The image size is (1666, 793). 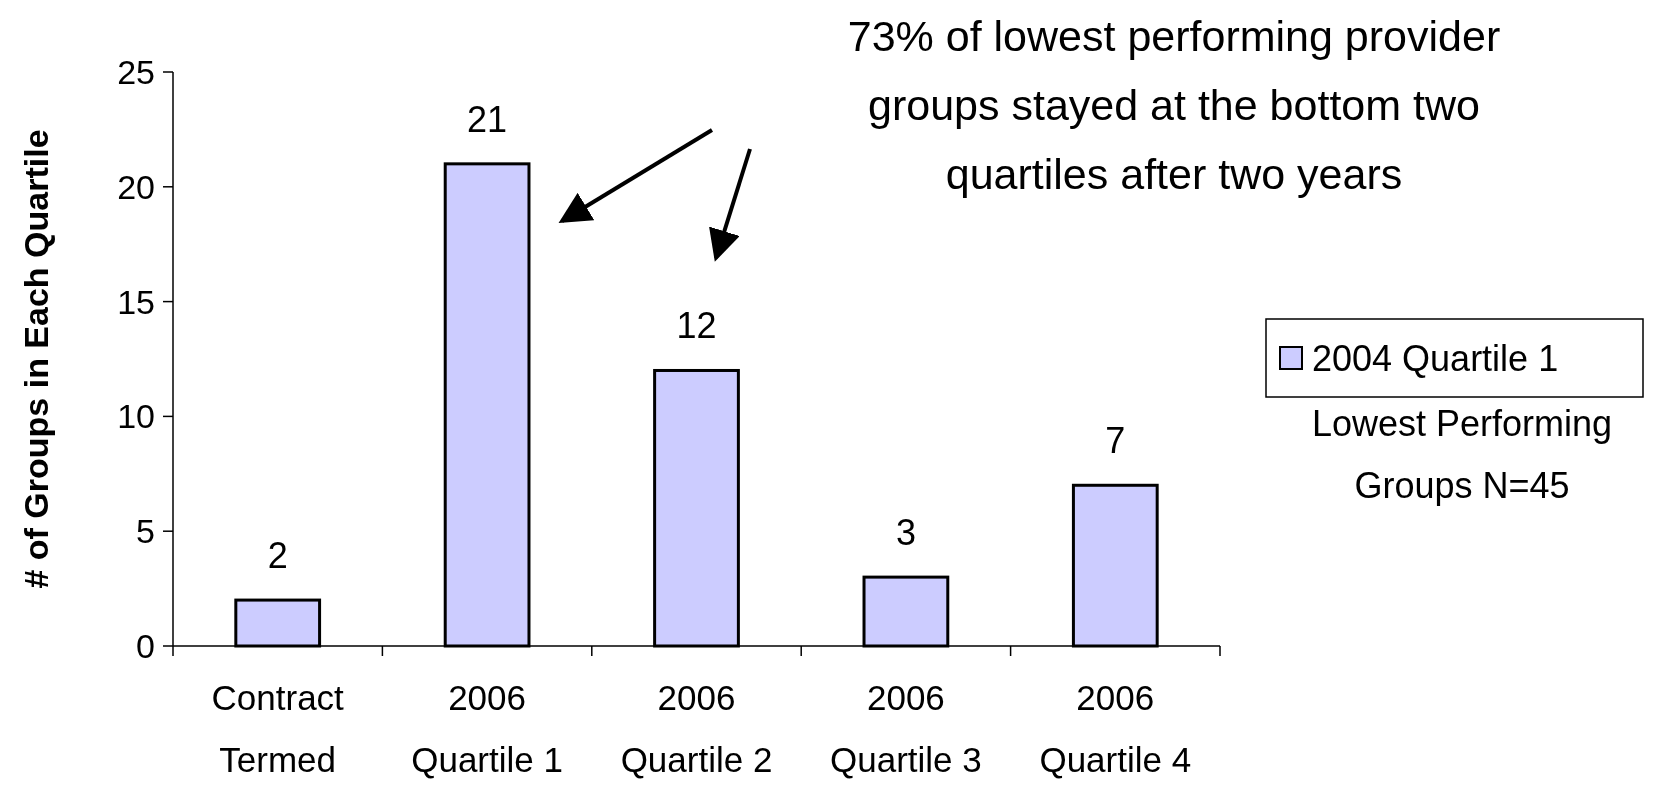 I want to click on annotation: 73% of lowest performing provider groups stayed at the bottom two quartiles after two years, so click(x=1174, y=105).